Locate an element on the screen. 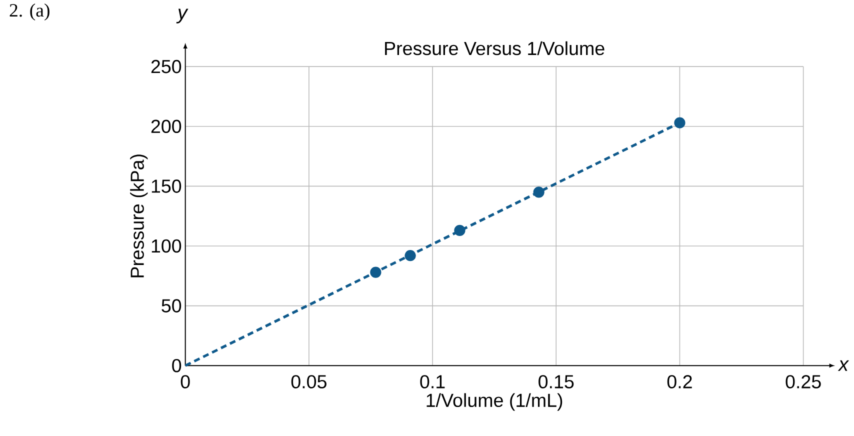 This screenshot has height=436, width=854. x-axis-title: 1/Volume (1/mL) is located at coordinates (494, 402).